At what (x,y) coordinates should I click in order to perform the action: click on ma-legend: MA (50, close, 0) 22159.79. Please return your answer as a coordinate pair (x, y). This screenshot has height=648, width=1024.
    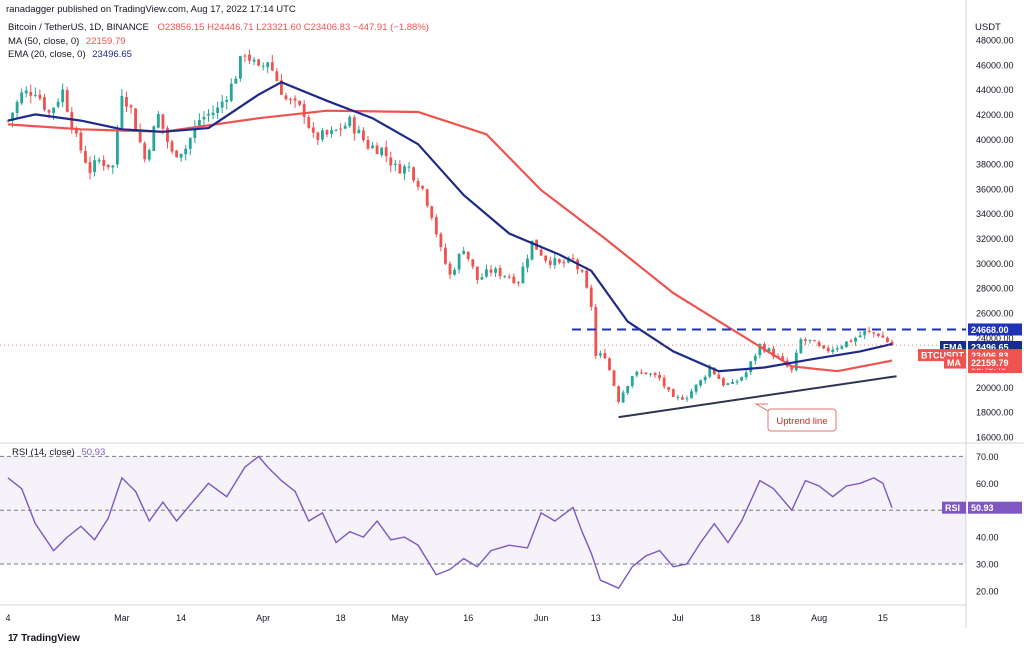
    Looking at the image, I should click on (67, 41).